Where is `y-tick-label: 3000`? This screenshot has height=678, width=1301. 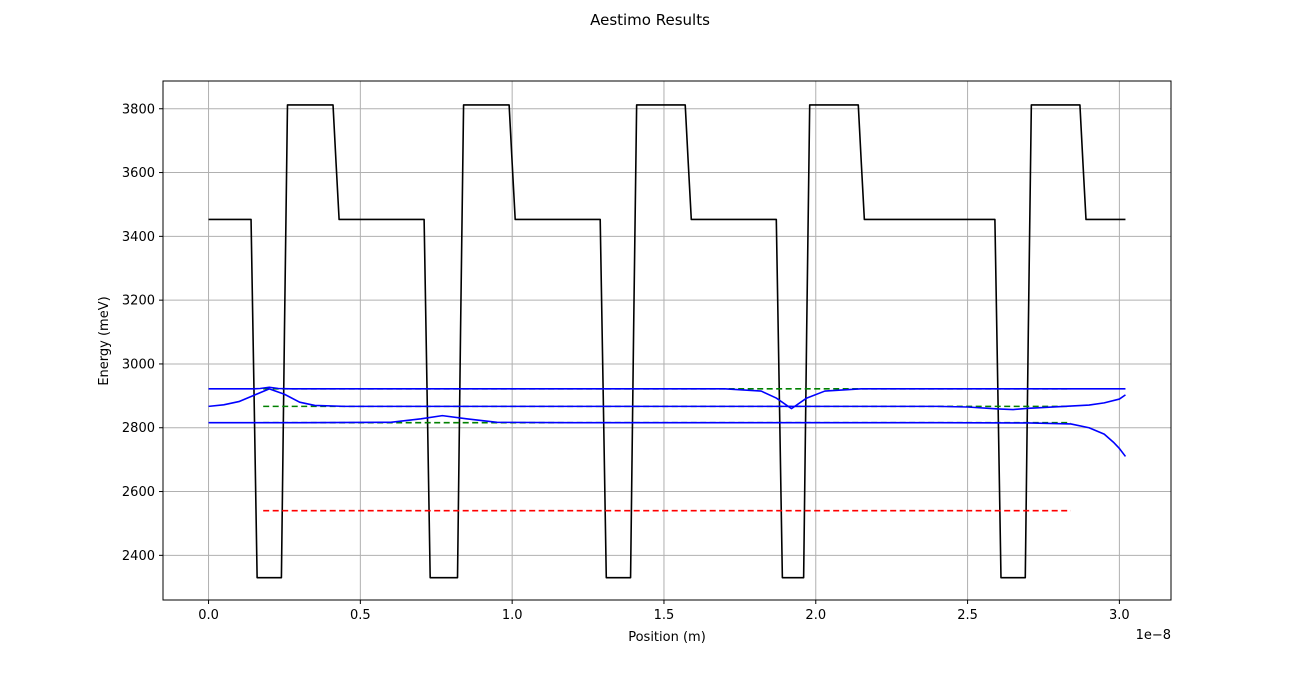 y-tick-label: 3000 is located at coordinates (138, 364).